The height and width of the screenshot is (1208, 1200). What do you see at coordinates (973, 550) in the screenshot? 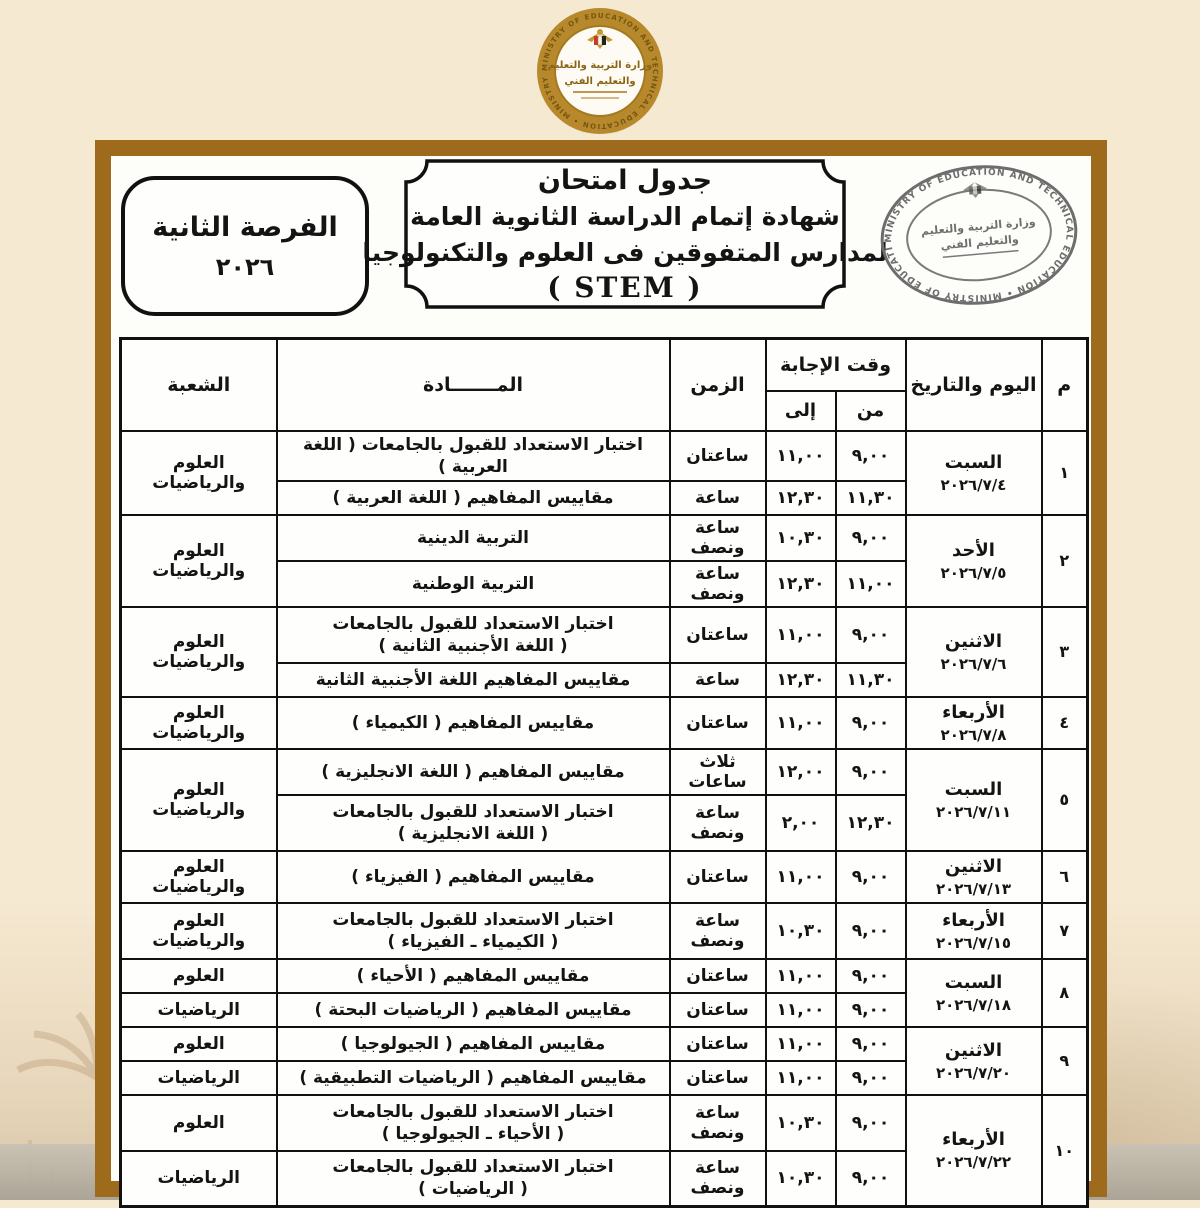
I see `day-name: الأحد` at bounding box center [973, 550].